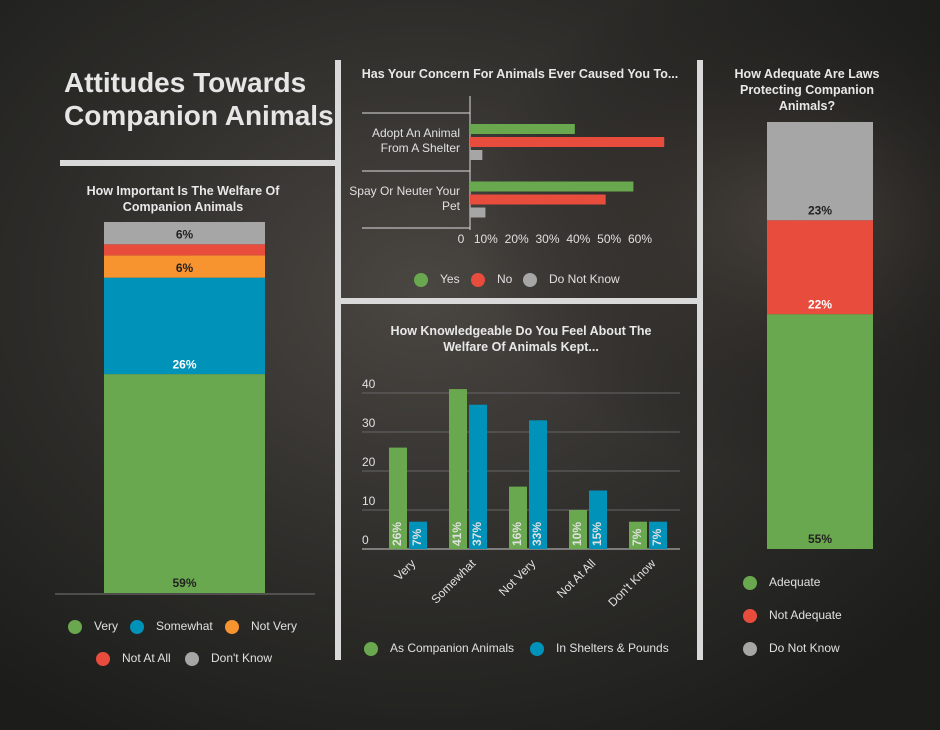 The image size is (940, 730). Describe the element at coordinates (820, 210) in the screenshot. I see `value-label: 23%` at that location.